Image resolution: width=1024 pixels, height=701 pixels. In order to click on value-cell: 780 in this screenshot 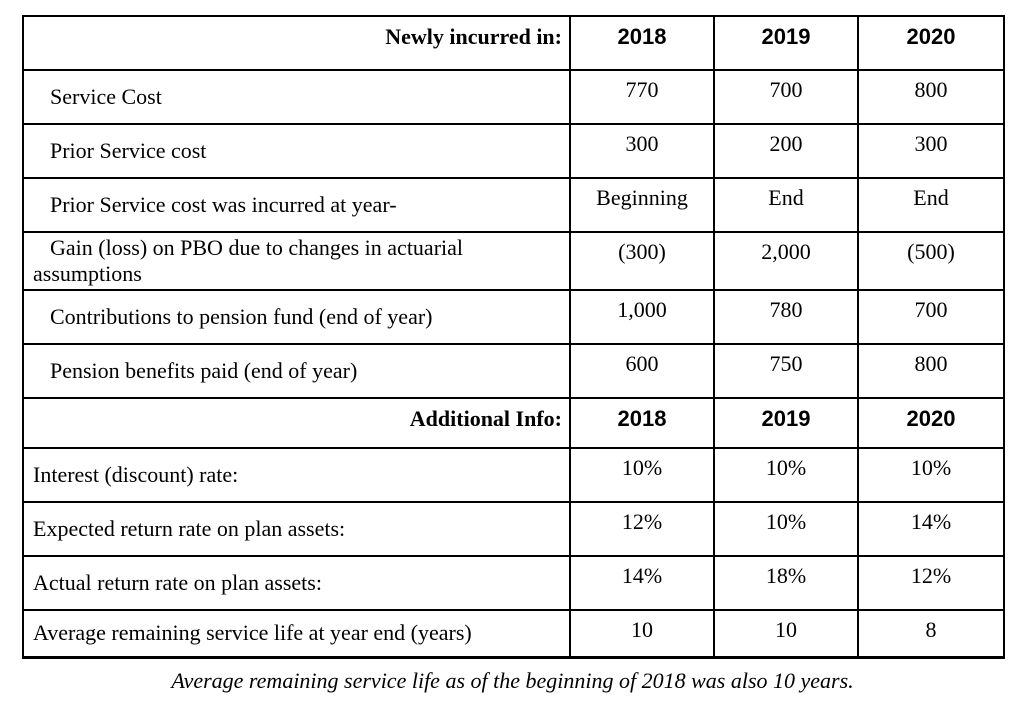, I will do `click(786, 317)`.